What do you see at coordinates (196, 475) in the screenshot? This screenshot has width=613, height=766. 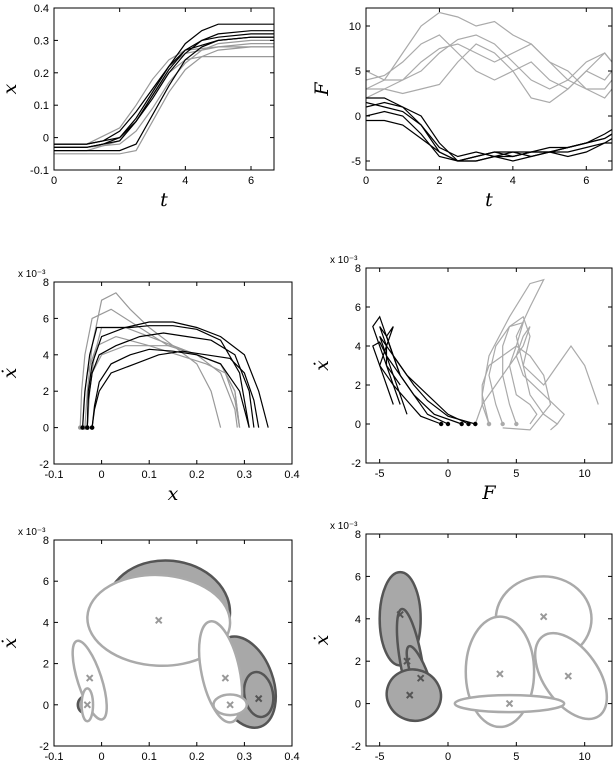 I see `x-tick-label: 0.2` at bounding box center [196, 475].